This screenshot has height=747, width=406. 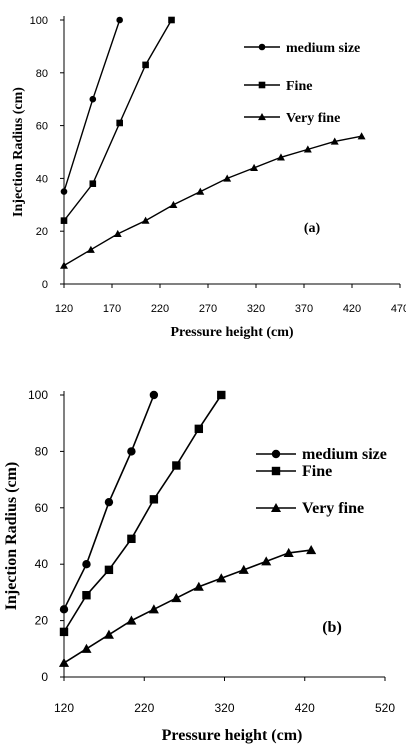 What do you see at coordinates (317, 471) in the screenshot?
I see `legend-label: Fine` at bounding box center [317, 471].